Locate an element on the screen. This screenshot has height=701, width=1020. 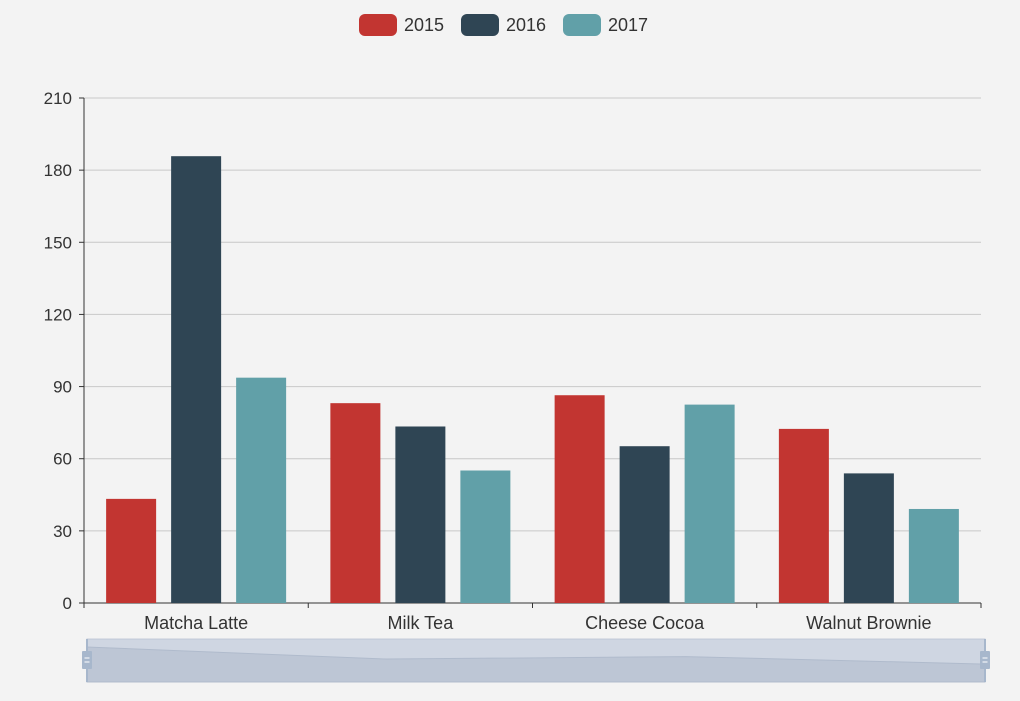
x-tick-label: Milk Tea is located at coordinates (421, 623).